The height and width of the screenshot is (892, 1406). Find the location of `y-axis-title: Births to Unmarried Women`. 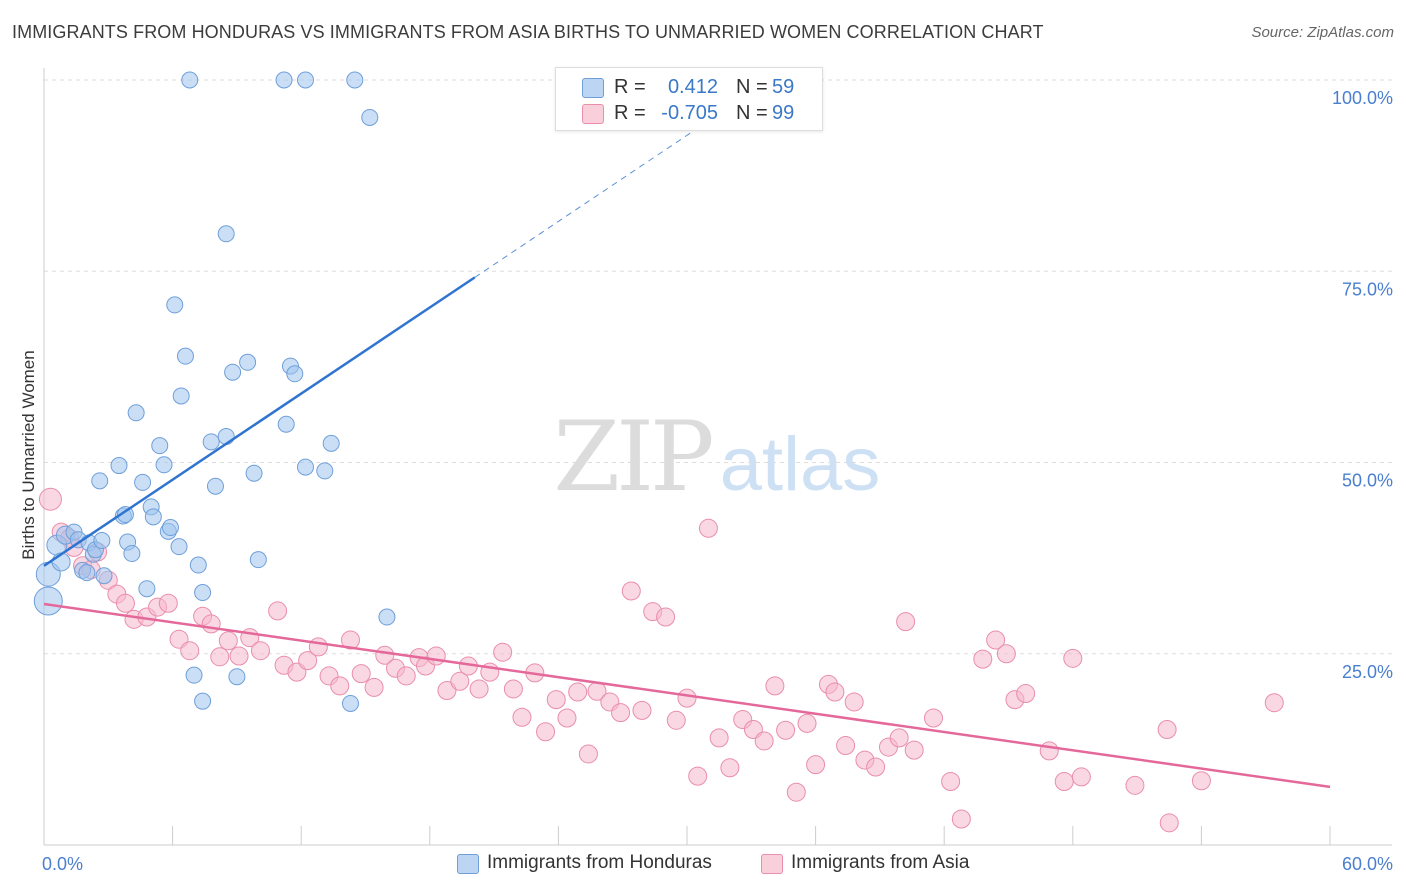

y-axis-title: Births to Unmarried Women is located at coordinates (28, 454).